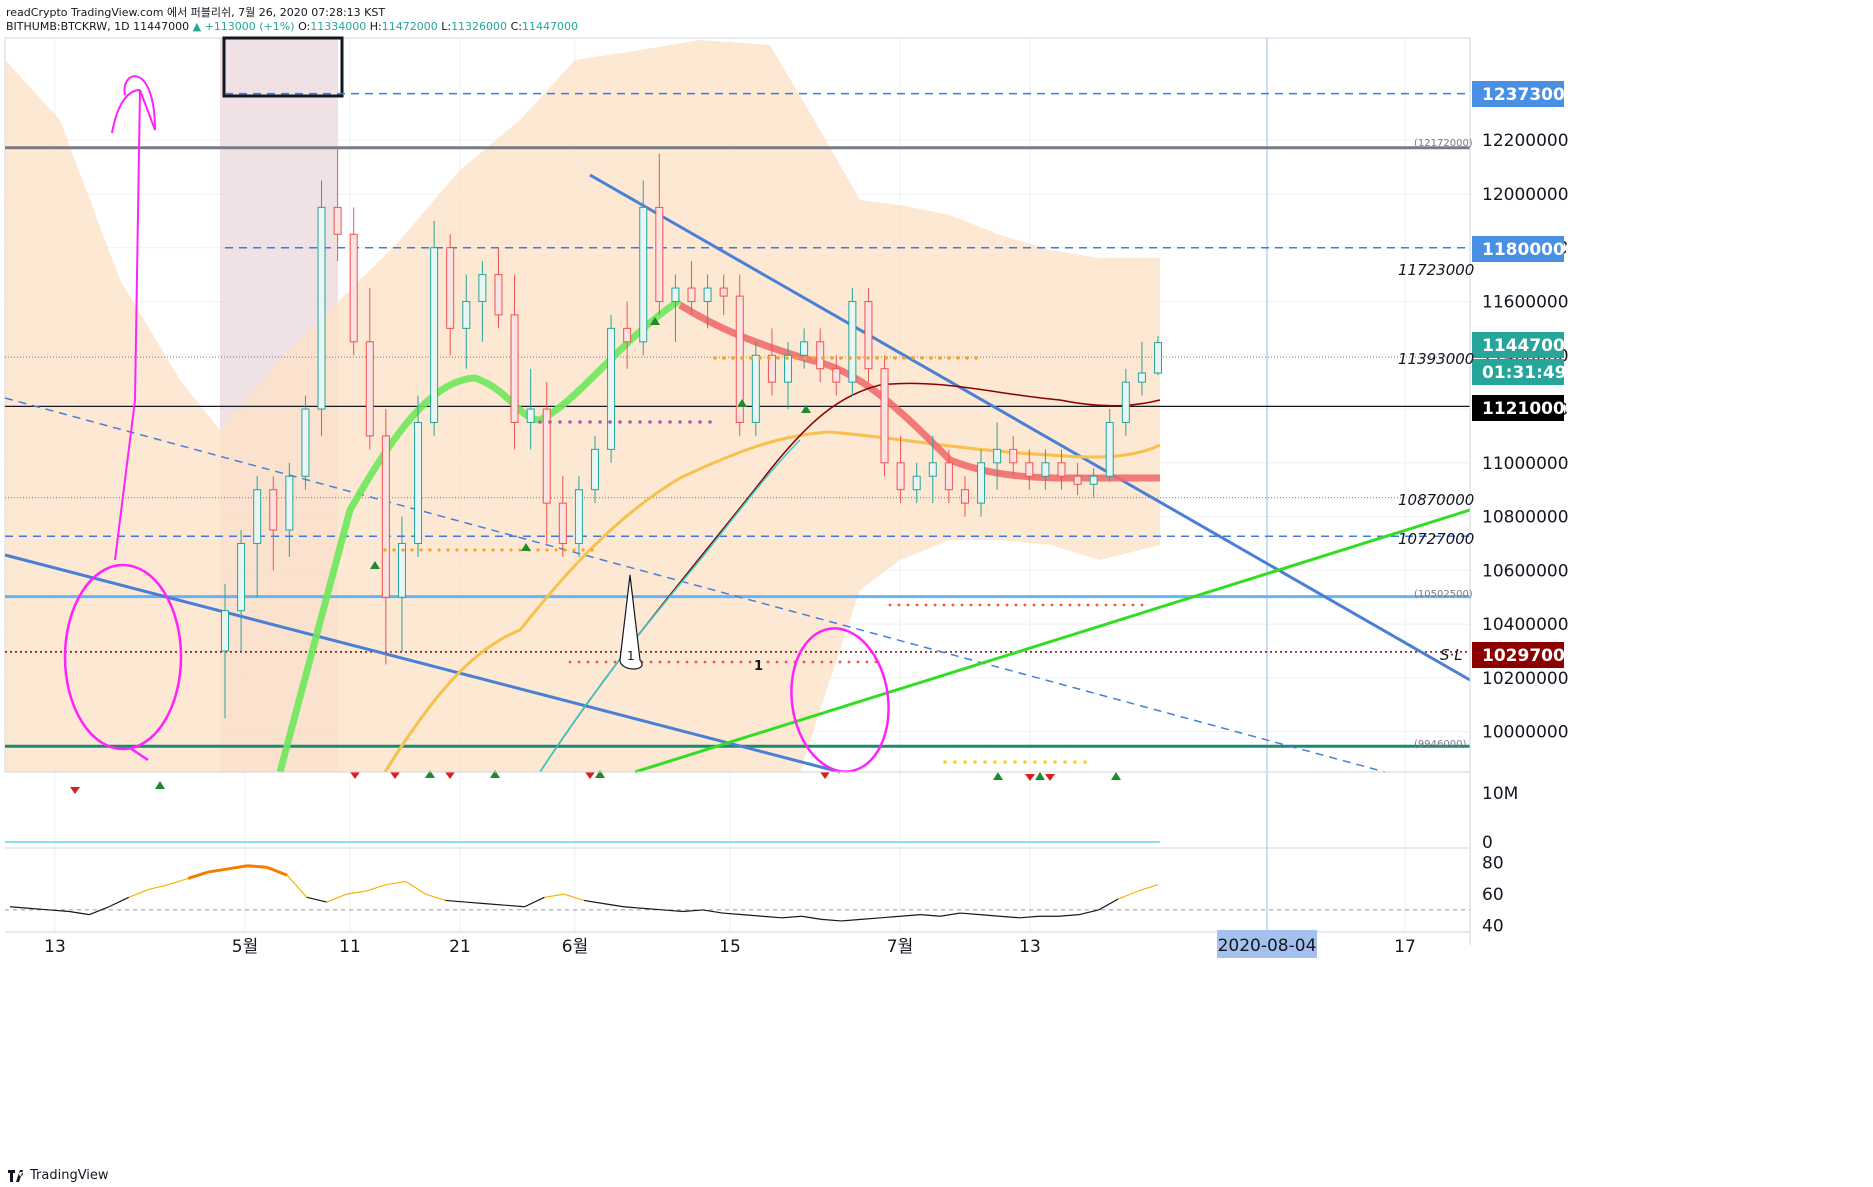 The width and height of the screenshot is (1873, 1187). What do you see at coordinates (1525, 141) in the screenshot?
I see `price-tick-0: 12200000` at bounding box center [1525, 141].